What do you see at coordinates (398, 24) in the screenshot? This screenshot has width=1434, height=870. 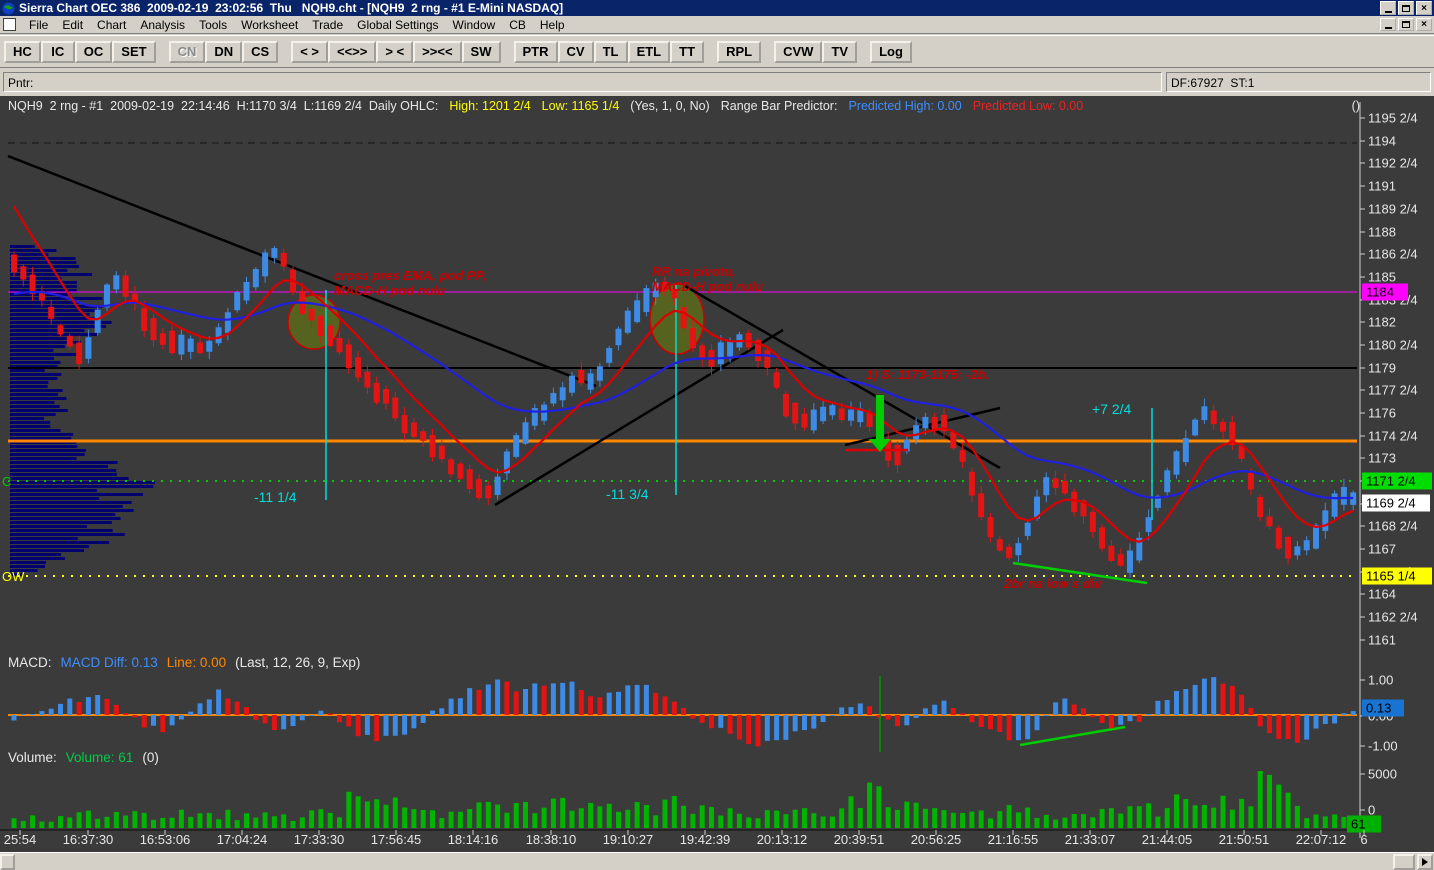 I see `menu-global-settings: Global Settings` at bounding box center [398, 24].